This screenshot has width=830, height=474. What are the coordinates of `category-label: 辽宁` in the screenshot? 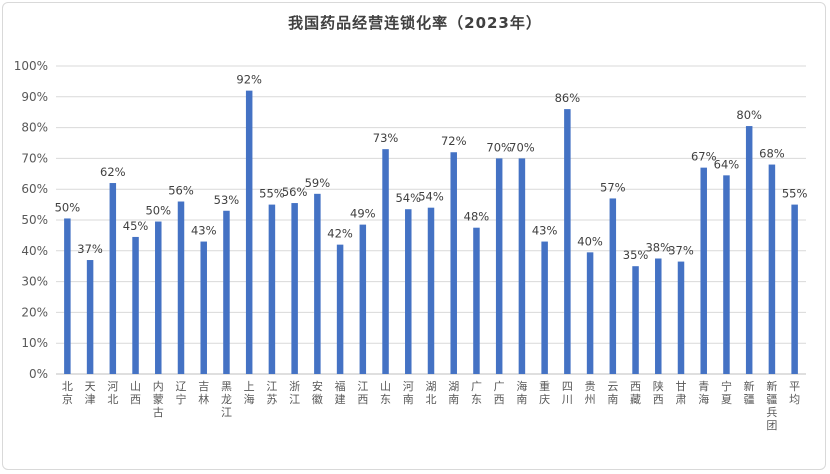 It's located at (181, 393).